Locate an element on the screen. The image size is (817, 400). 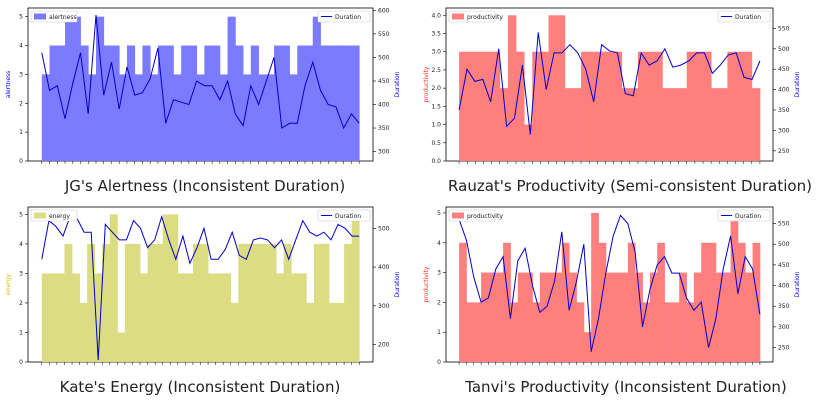
y-axis-label: energy is located at coordinates (8, 284).